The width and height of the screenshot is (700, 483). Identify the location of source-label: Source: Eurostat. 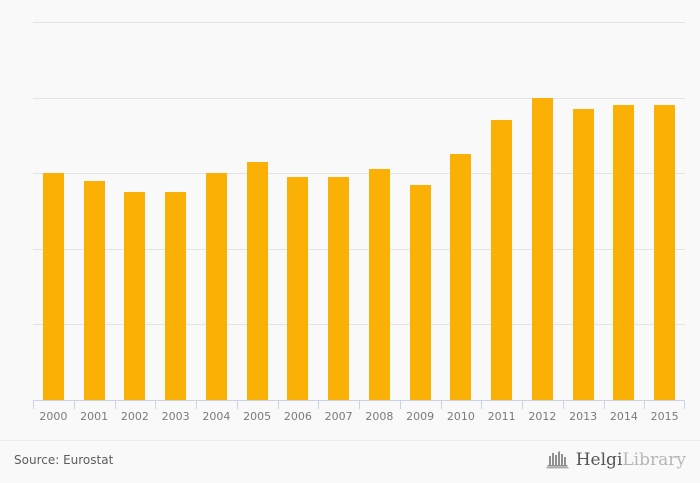
(64, 460).